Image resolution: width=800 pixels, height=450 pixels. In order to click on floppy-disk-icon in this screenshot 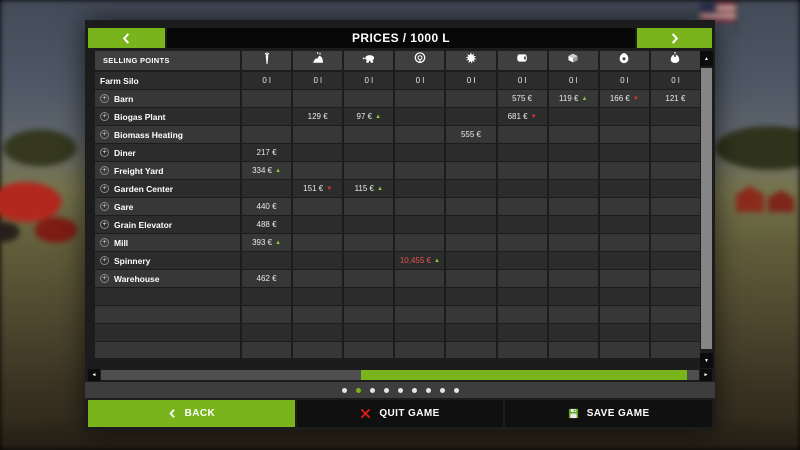, I will do `click(573, 413)`.